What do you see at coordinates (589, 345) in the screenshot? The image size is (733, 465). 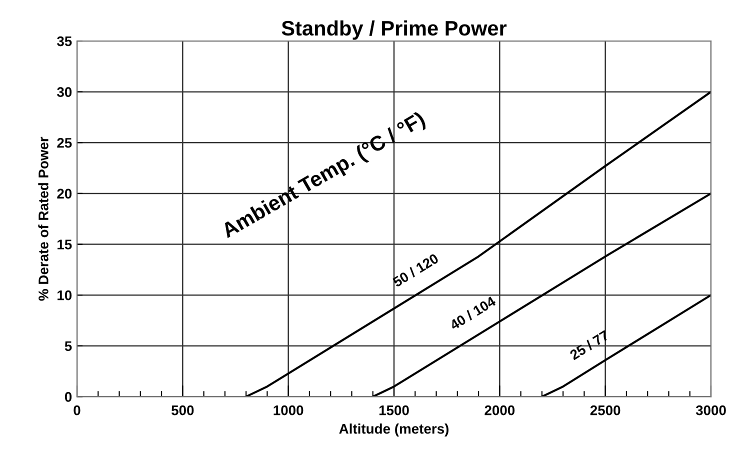 I see `text: 25 / 77` at bounding box center [589, 345].